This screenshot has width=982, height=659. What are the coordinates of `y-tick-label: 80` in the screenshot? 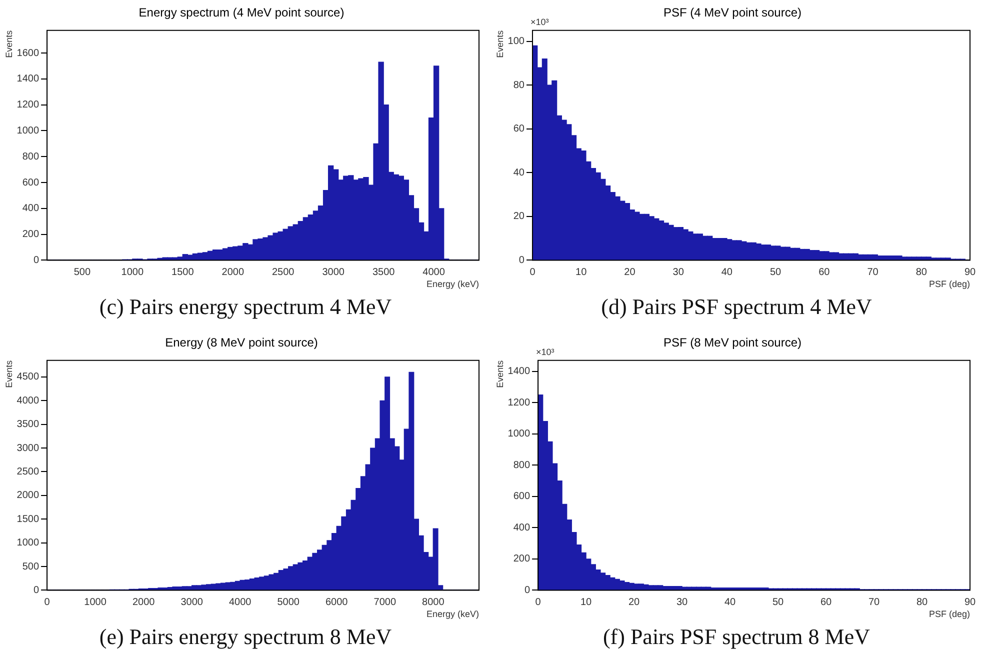 It's located at (519, 85).